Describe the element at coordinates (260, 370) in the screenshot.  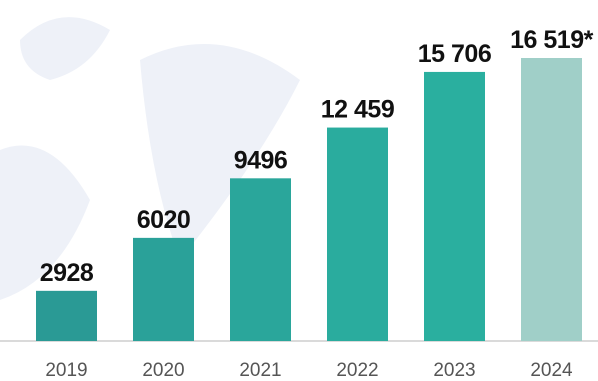
I see `x-tick-label: 2021` at that location.